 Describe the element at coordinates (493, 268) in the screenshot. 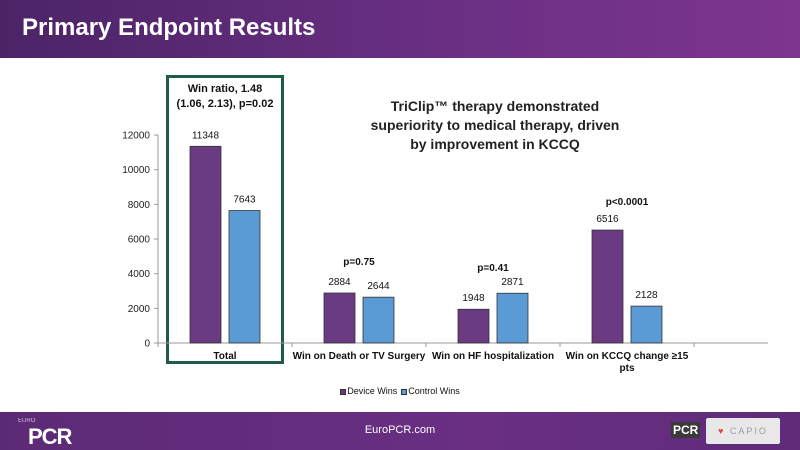

I see `p-value-label: p=0.41` at that location.